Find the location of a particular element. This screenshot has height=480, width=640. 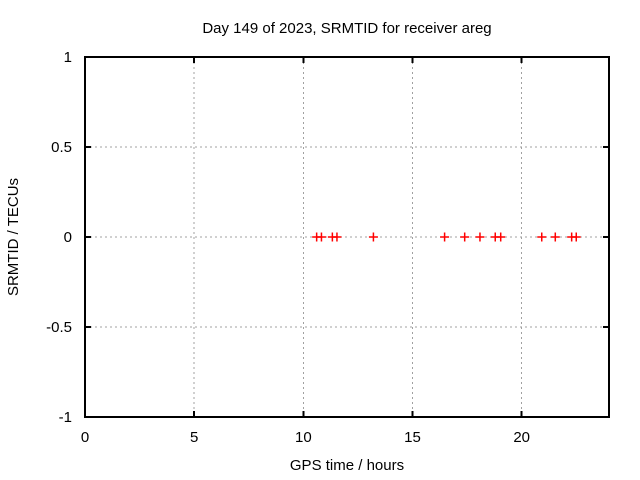

y-axis-title: SRMTID / TECUs is located at coordinates (13, 237).